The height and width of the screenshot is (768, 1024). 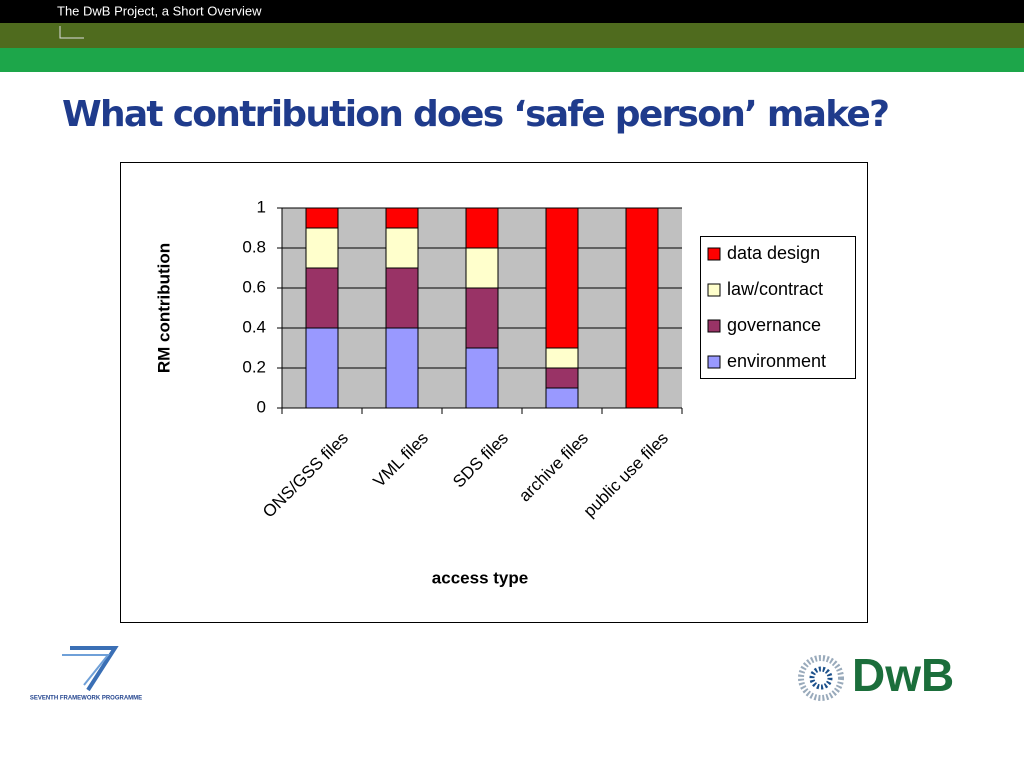 I want to click on dwb-icon, so click(x=821, y=678).